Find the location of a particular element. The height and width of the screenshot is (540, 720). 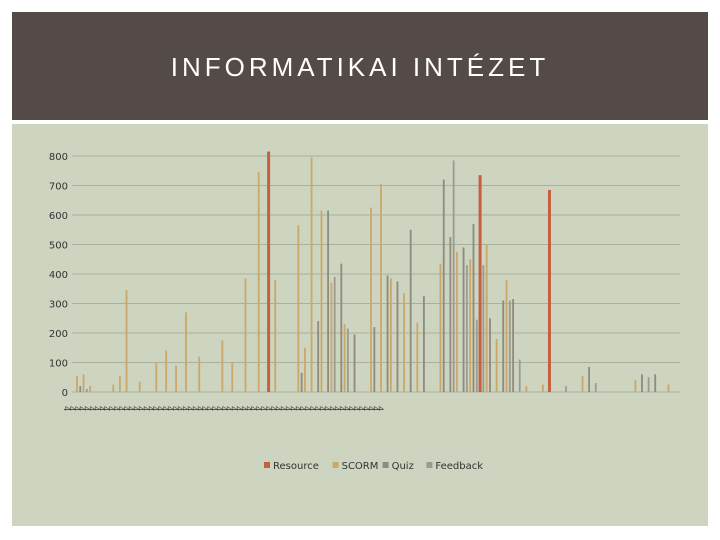

legend-label: Quiz is located at coordinates (403, 466).